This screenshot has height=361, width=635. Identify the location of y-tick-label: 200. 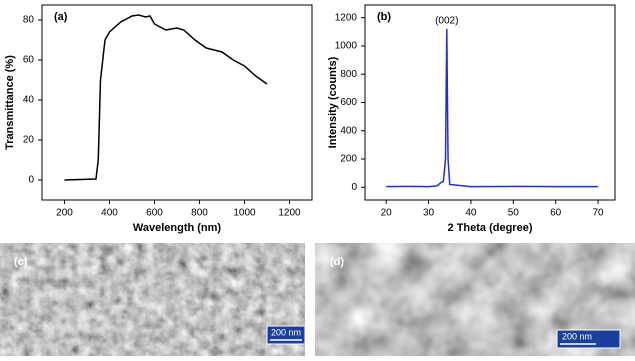
(348, 159).